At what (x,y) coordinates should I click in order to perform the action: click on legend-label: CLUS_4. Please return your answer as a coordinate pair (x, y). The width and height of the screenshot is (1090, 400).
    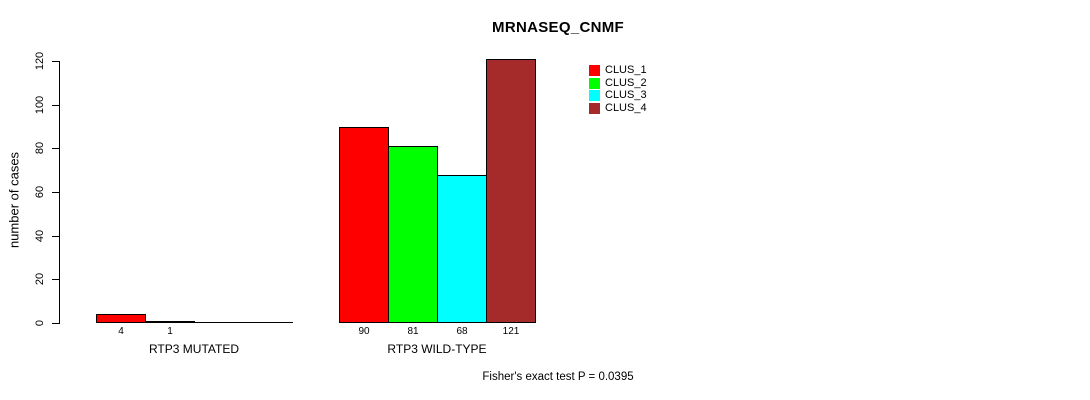
    Looking at the image, I should click on (626, 107).